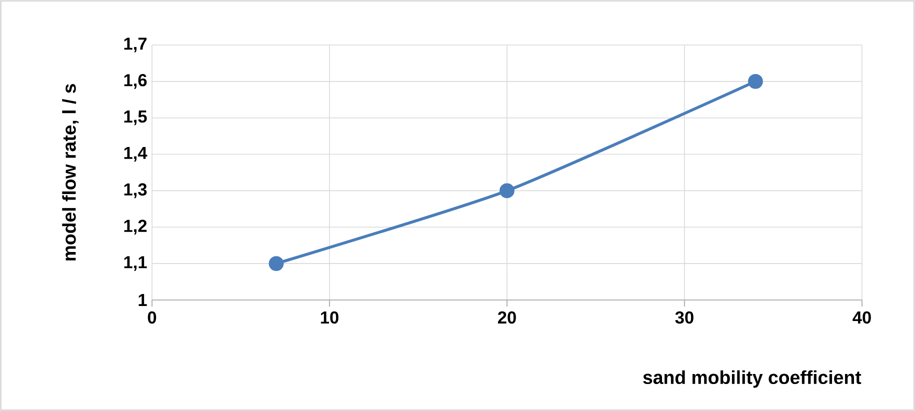 This screenshot has height=411, width=915. I want to click on x-tick-label: 40, so click(861, 317).